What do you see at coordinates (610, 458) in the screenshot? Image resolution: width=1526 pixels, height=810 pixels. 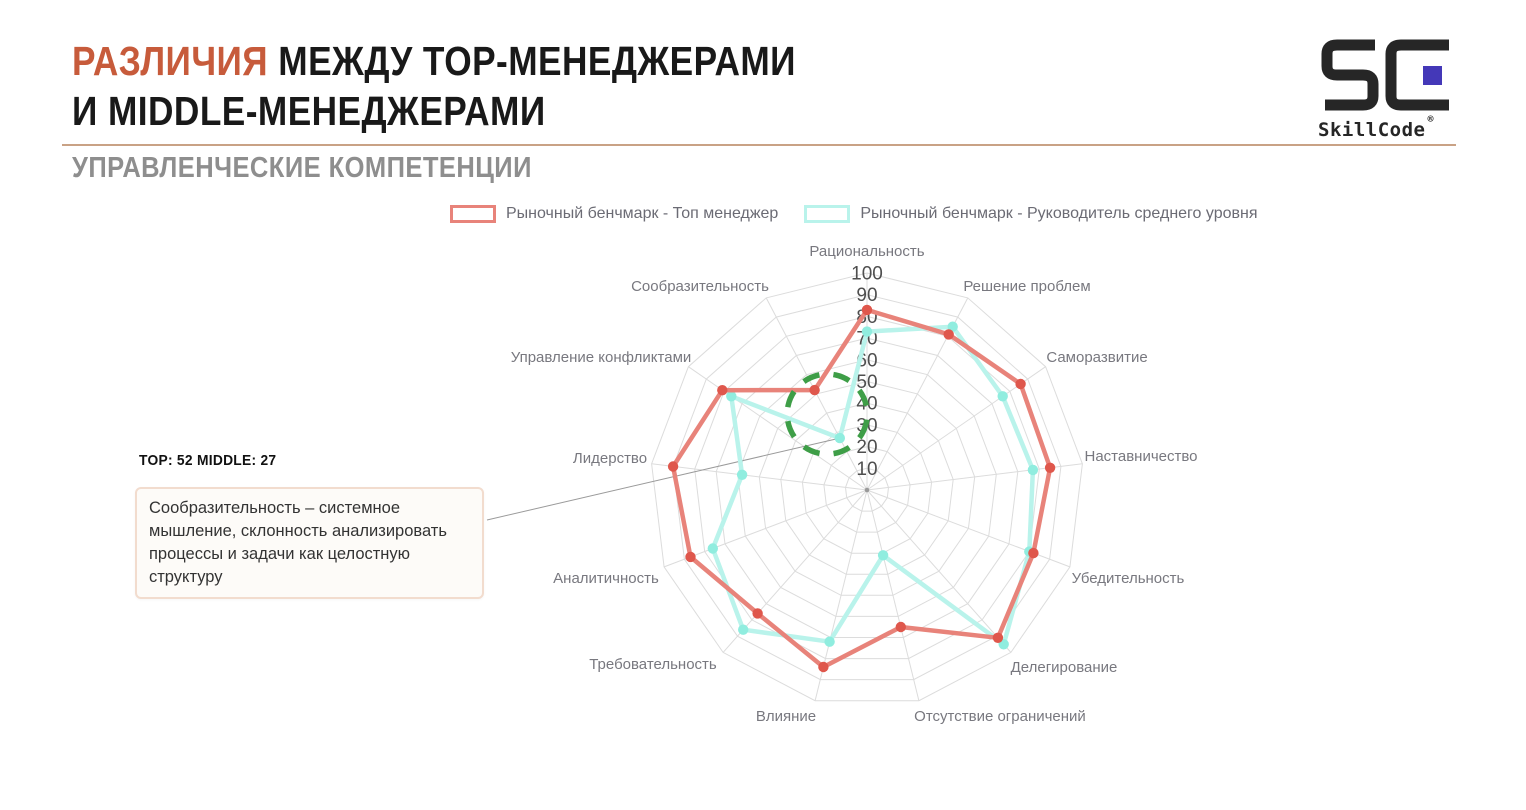 I see `axis-label: Лидерство` at bounding box center [610, 458].